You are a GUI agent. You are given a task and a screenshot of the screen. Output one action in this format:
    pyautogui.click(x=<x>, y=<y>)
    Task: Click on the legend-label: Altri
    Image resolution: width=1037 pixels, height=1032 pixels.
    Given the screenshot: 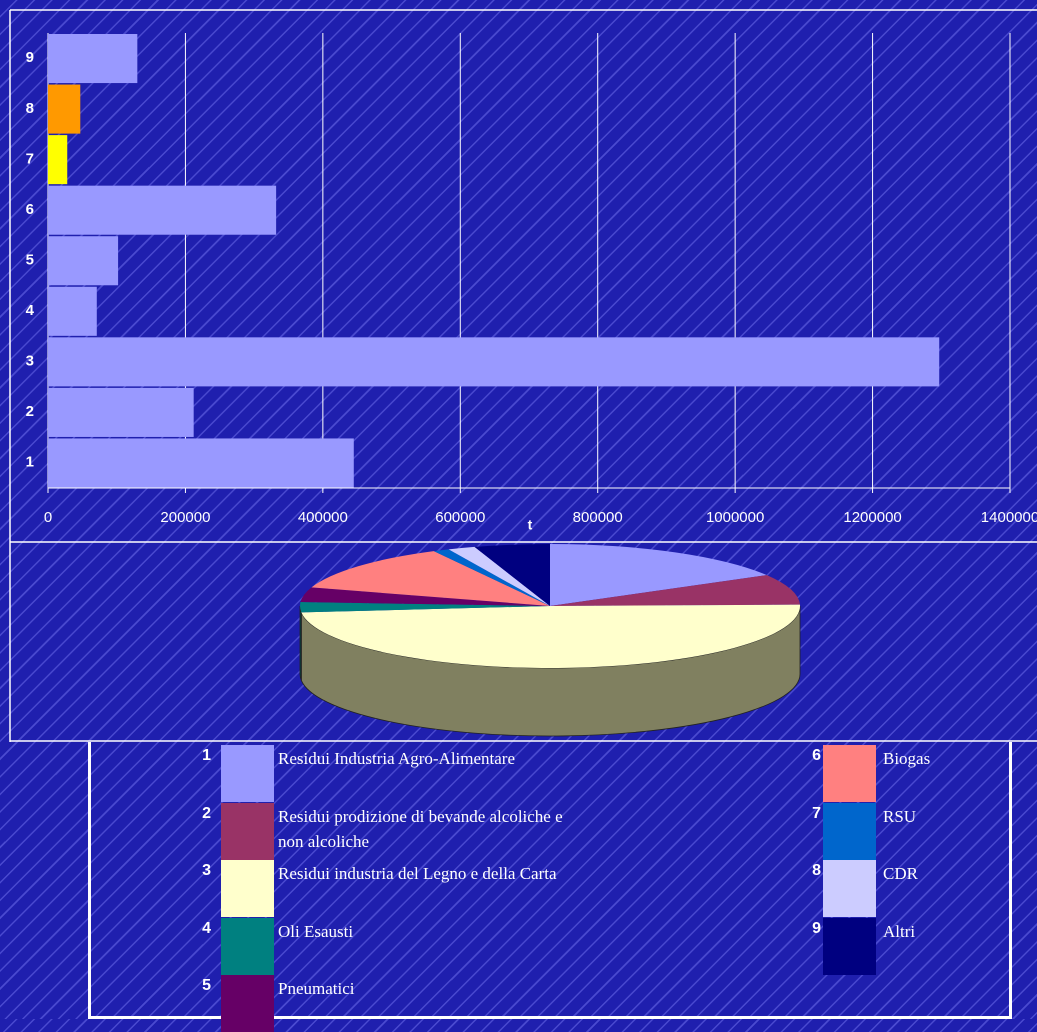 What is the action you would take?
    pyautogui.click(x=899, y=931)
    